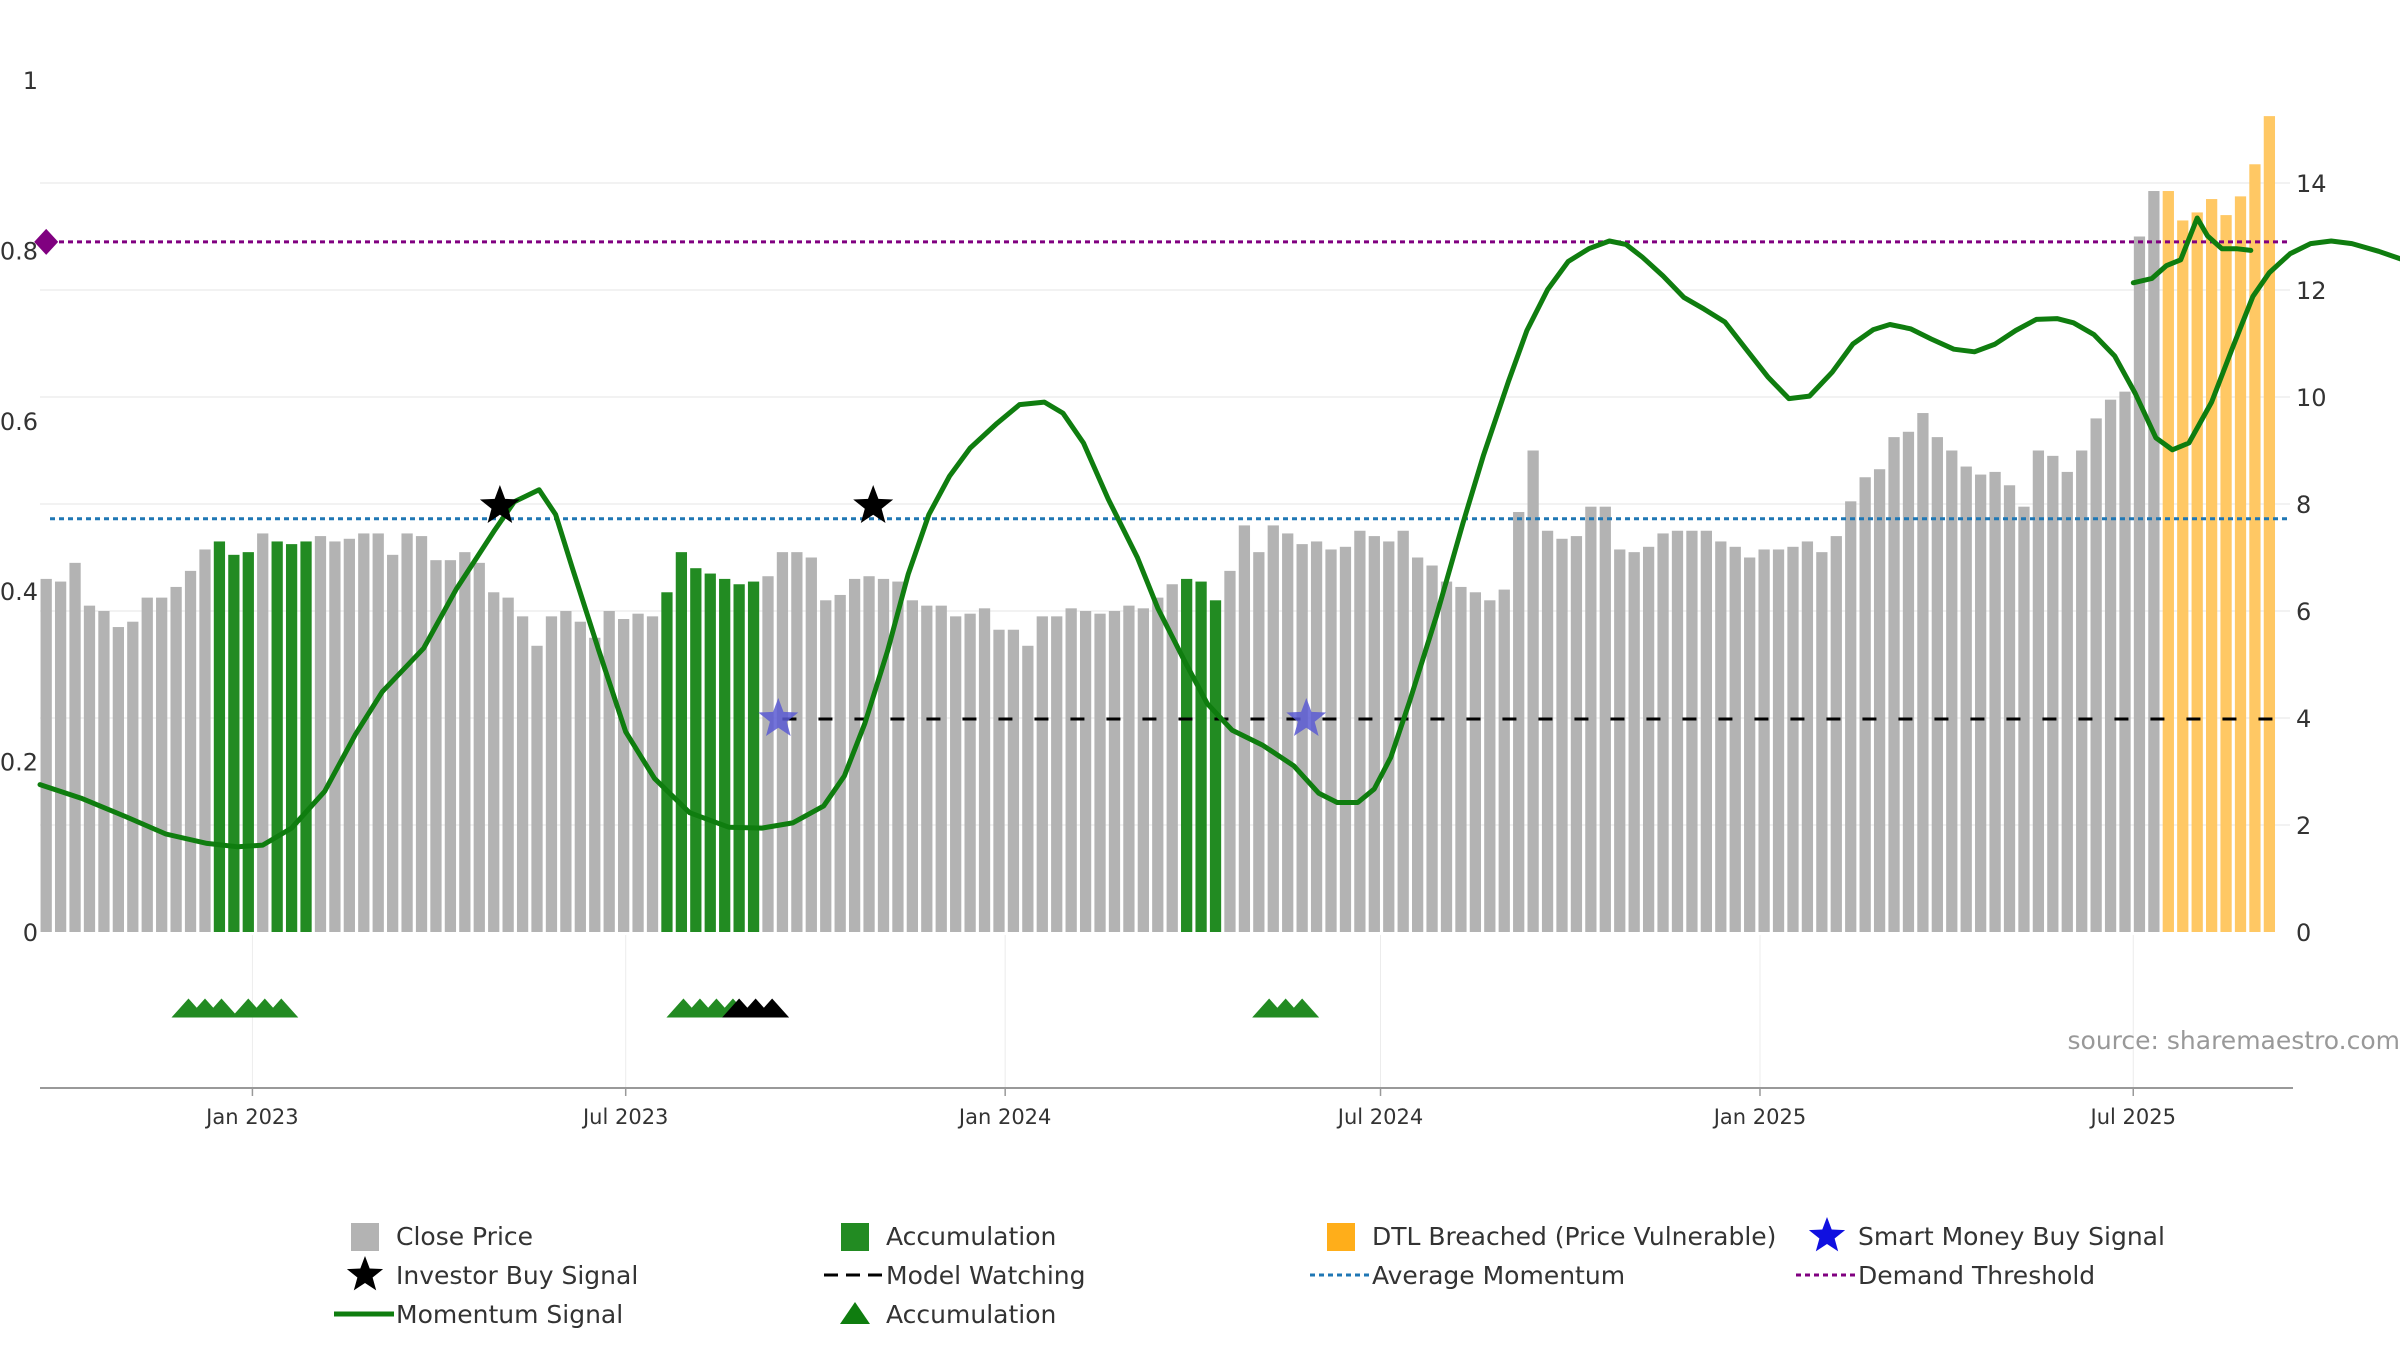 The height and width of the screenshot is (1350, 2400). Describe the element at coordinates (2303, 933) in the screenshot. I see `right-tick-label: 0` at that location.